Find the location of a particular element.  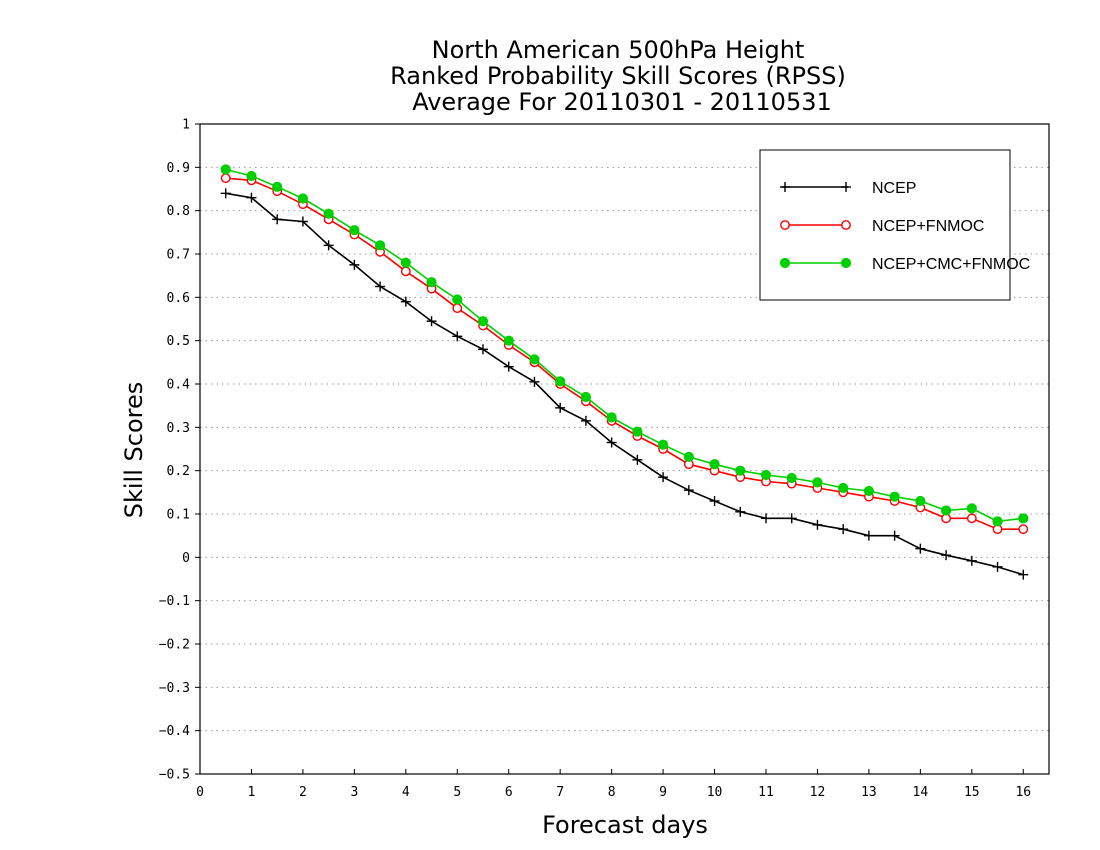

x-tick-label: 0 is located at coordinates (200, 792).